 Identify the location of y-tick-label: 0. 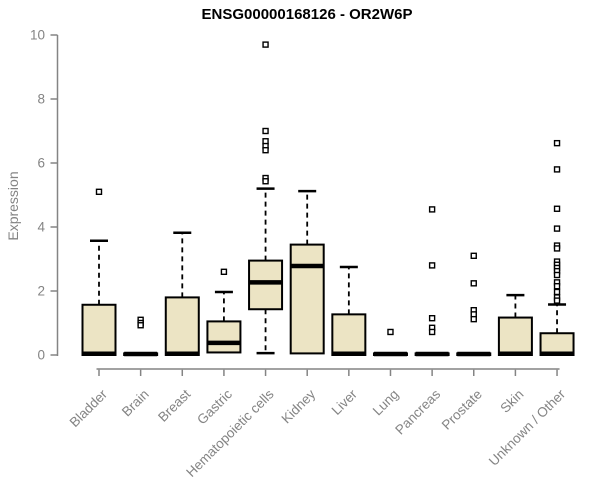
(41, 355).